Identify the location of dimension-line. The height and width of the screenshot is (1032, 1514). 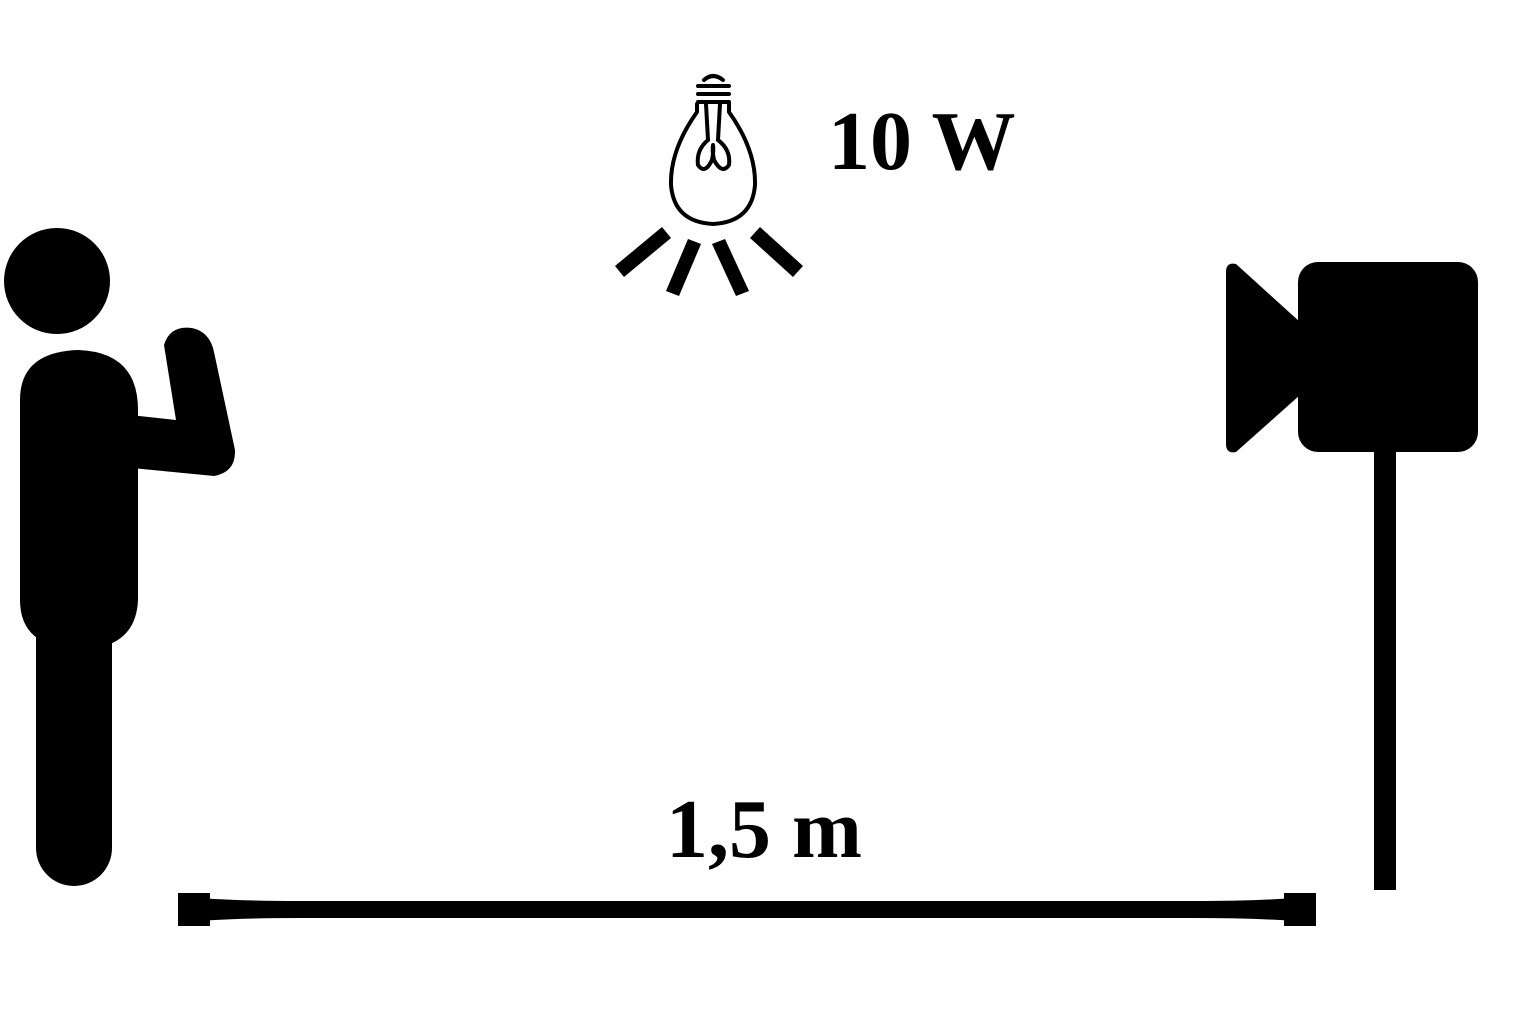
(747, 909).